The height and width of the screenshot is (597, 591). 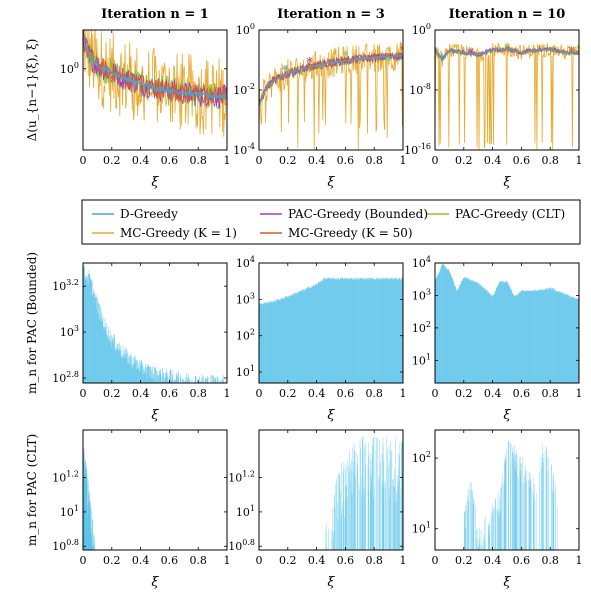 I want to click on panel-r1c2: * * * * * 0 0.2 0.4 0.6 0.8 1 ξ 10-4 10-2 100, so click(x=319, y=106).